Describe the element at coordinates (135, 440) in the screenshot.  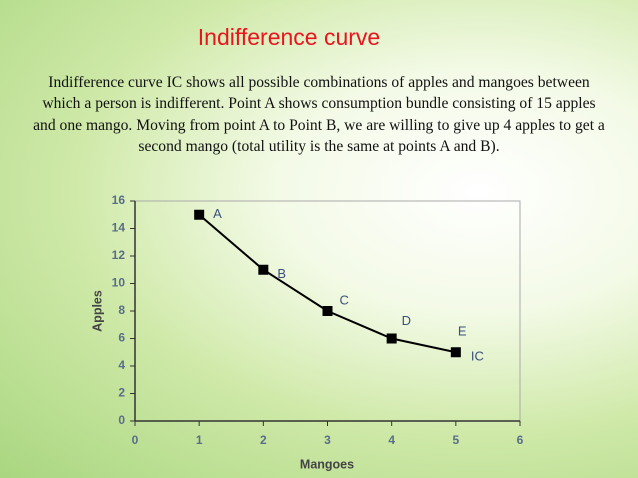
I see `x-tick-label: 0` at that location.